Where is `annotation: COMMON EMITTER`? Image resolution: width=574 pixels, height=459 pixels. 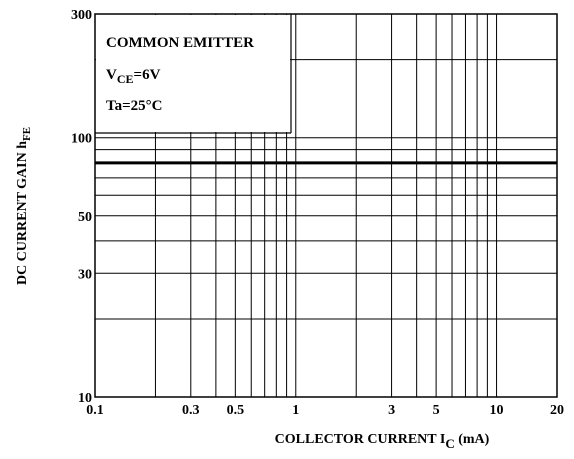
annotation: COMMON EMITTER is located at coordinates (180, 43).